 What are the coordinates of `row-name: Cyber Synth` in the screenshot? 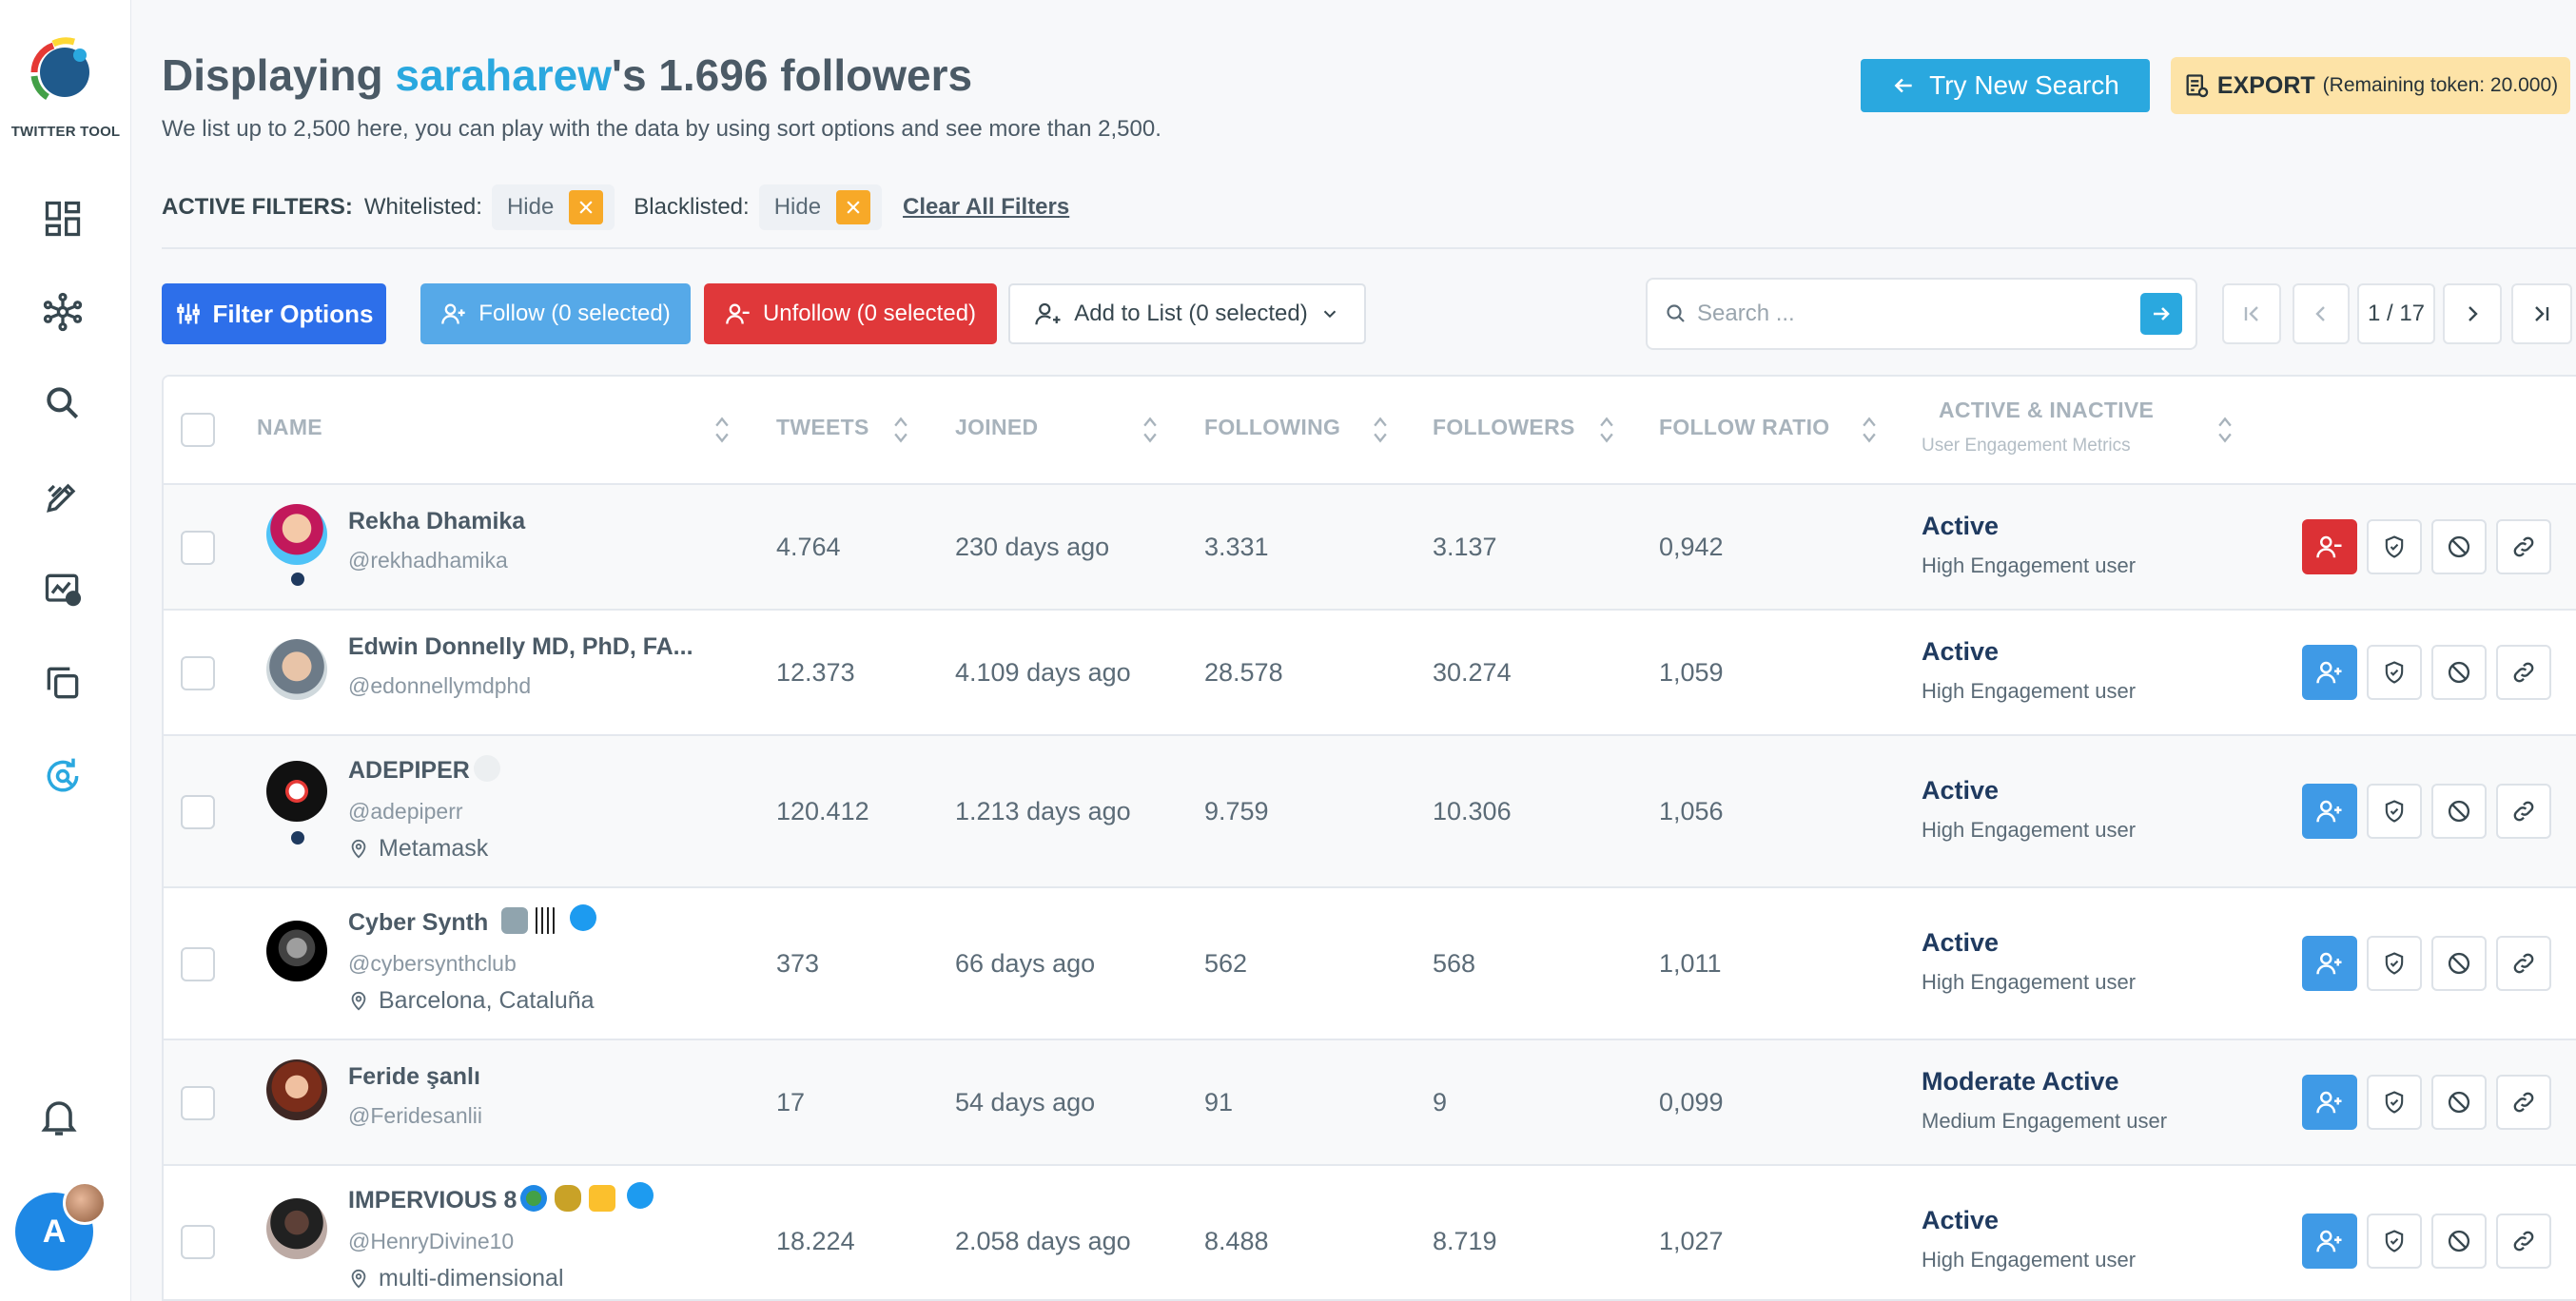 It's located at (473, 920).